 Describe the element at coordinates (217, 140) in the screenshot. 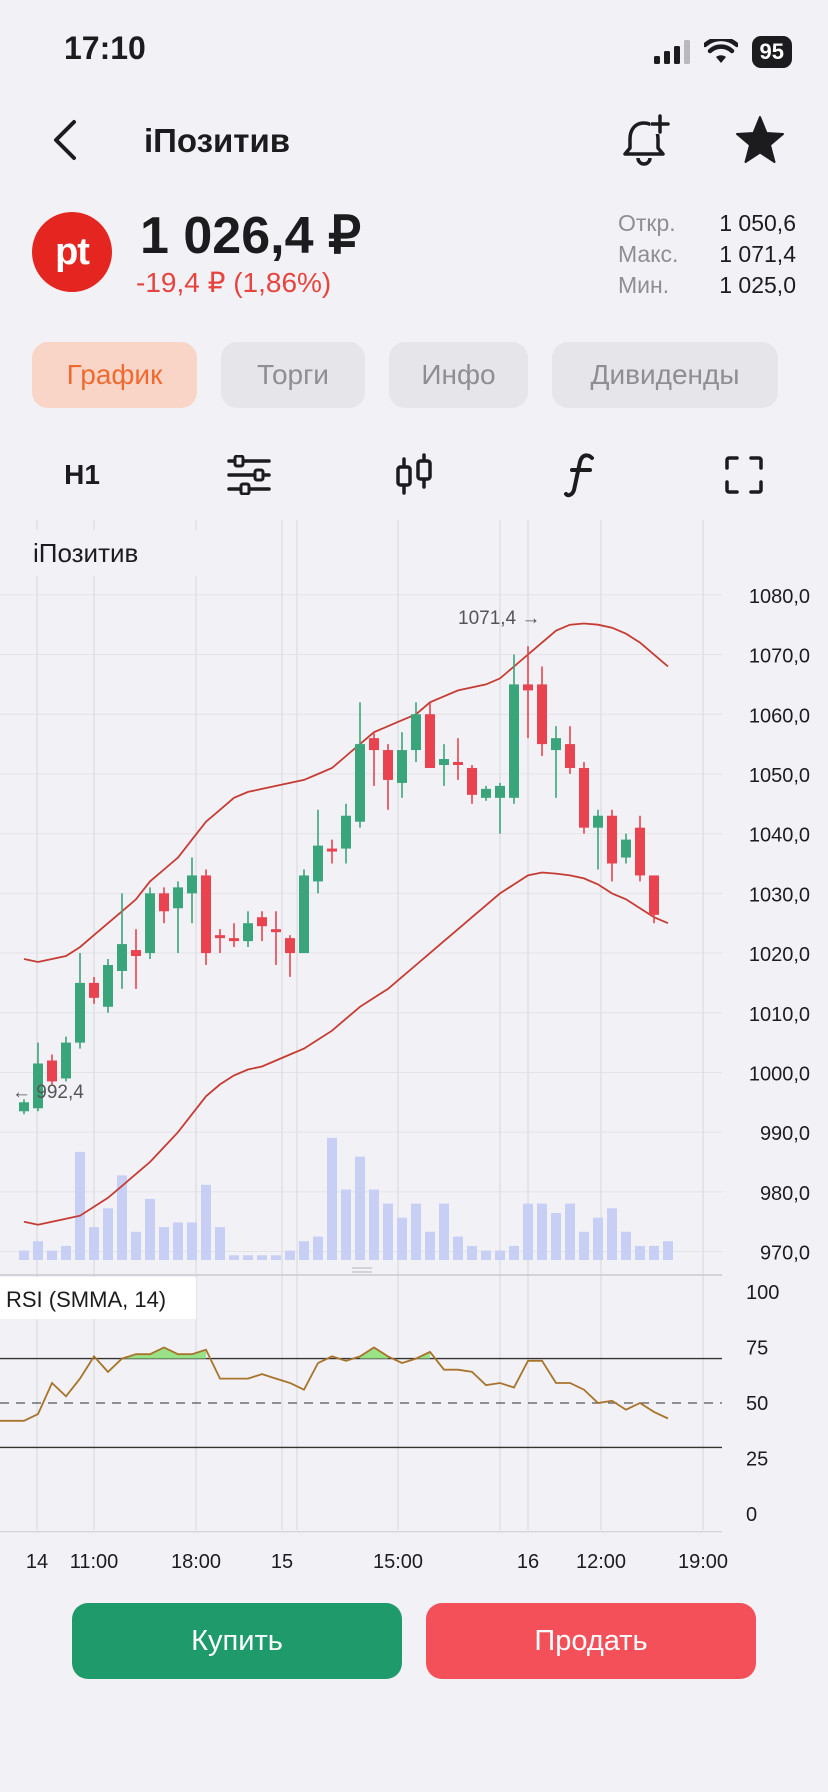

I see `page-title: iПозитив` at that location.